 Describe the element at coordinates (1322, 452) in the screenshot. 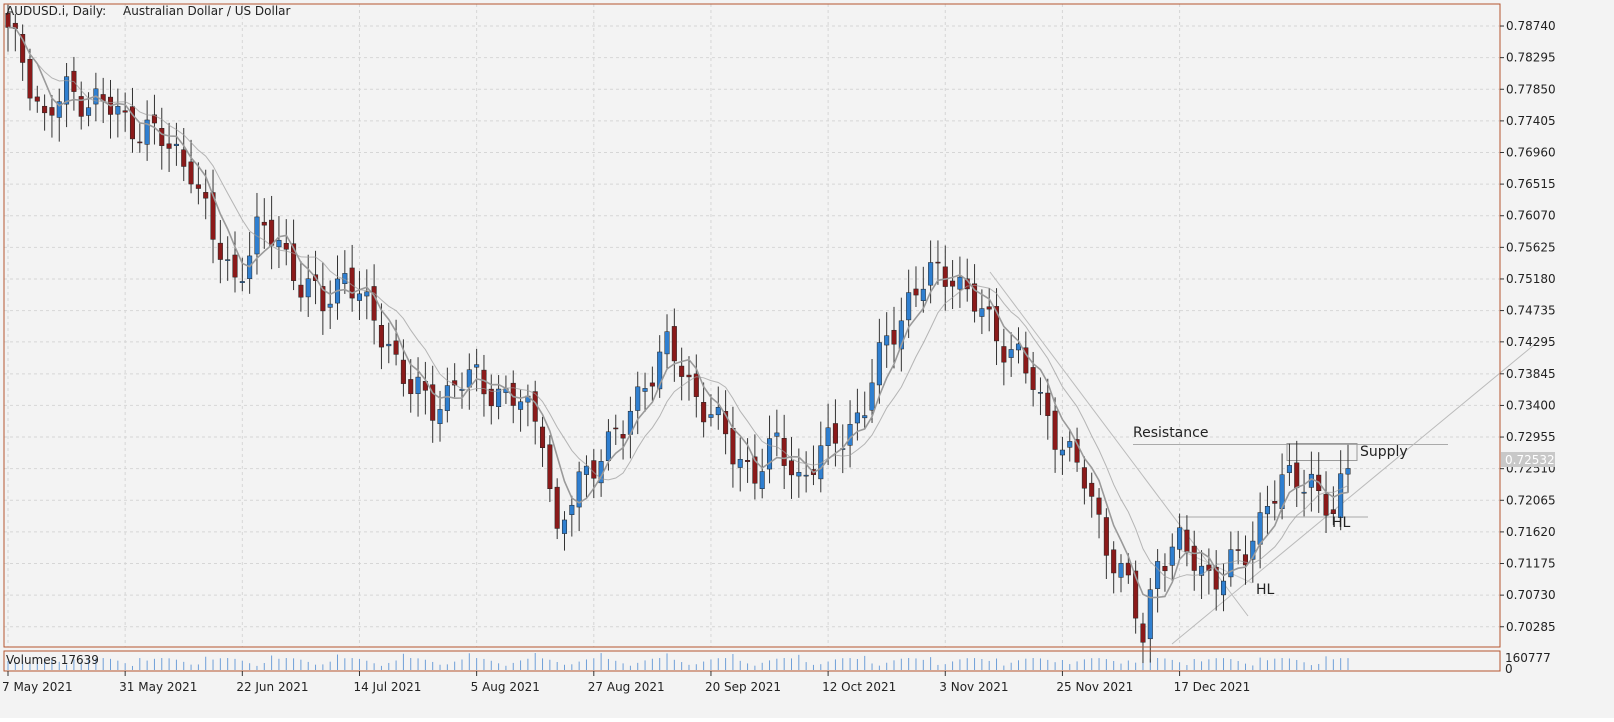

I see `supply-zone` at that location.